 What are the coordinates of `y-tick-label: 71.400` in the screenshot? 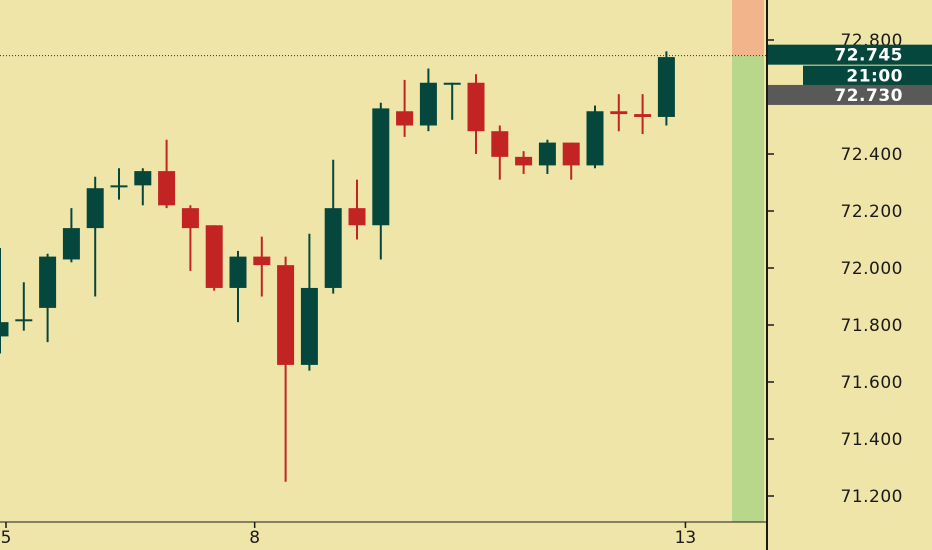 It's located at (872, 440).